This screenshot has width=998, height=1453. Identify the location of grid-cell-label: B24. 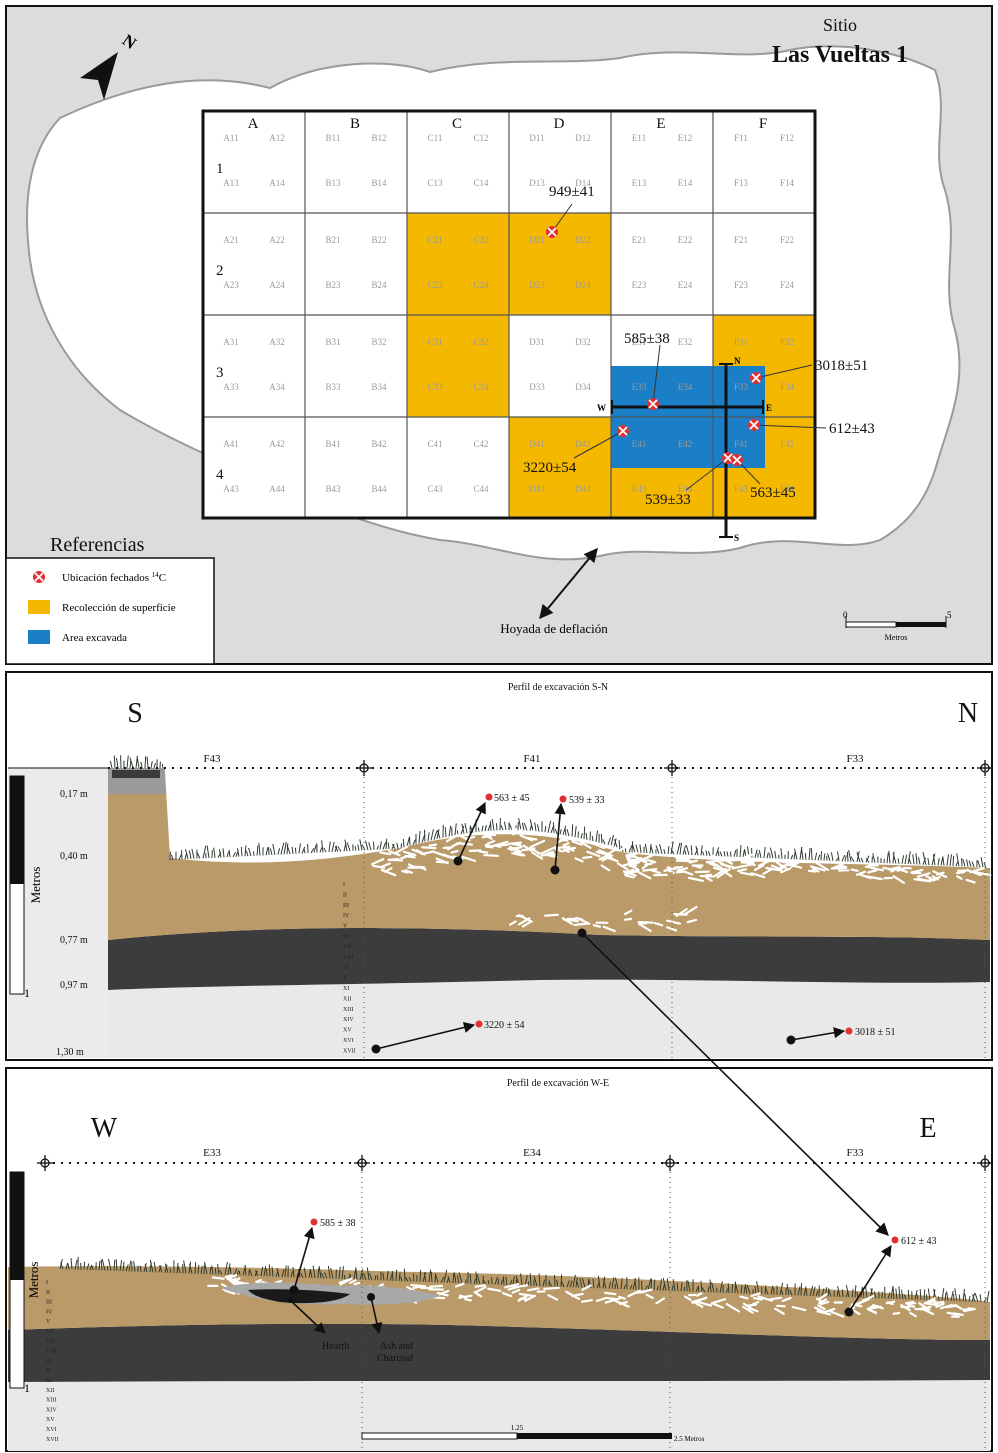
(379, 285).